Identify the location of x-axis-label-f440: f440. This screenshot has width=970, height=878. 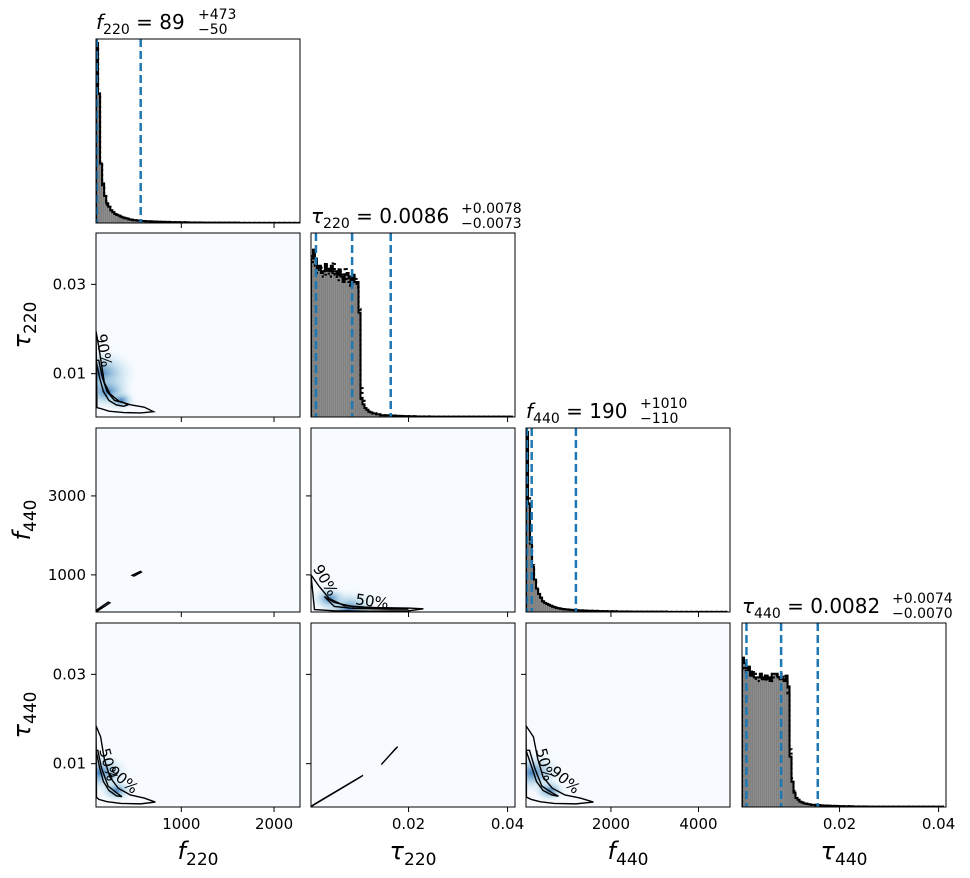
(628, 853).